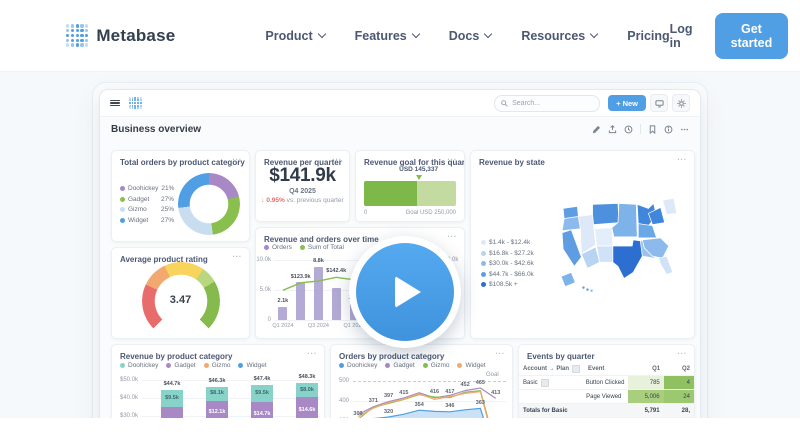 The height and width of the screenshot is (445, 800). I want to click on search-icon, so click(504, 103).